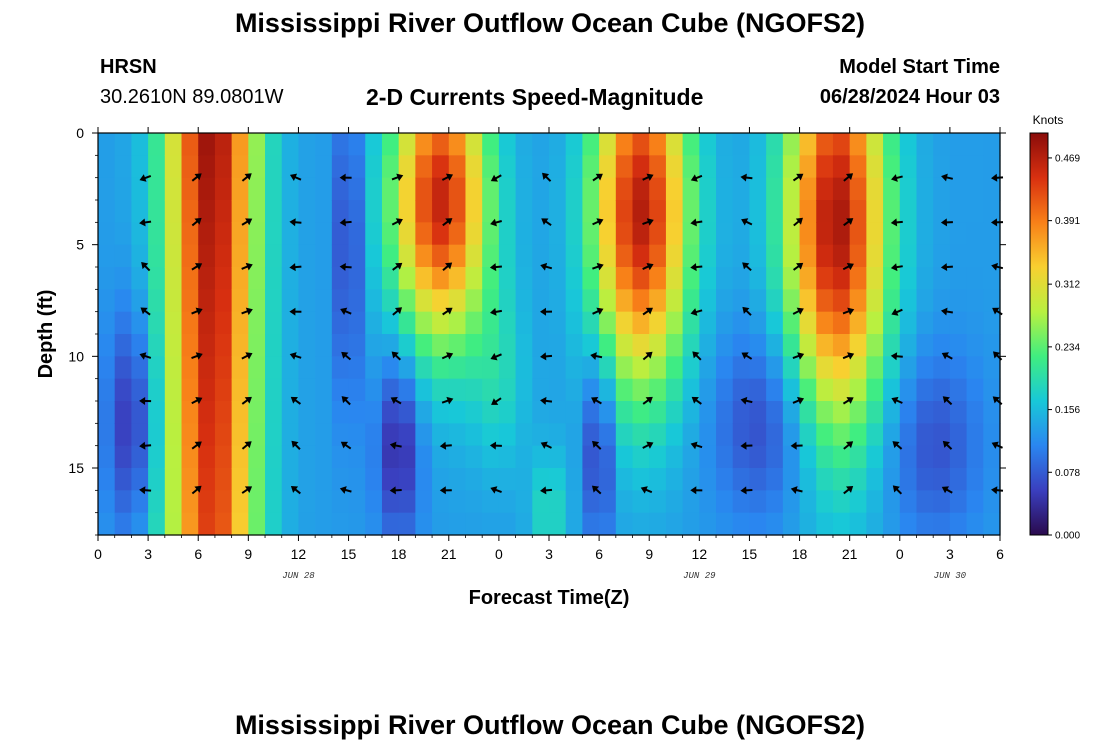  What do you see at coordinates (950, 554) in the screenshot?
I see `x-tick-label: 3` at bounding box center [950, 554].